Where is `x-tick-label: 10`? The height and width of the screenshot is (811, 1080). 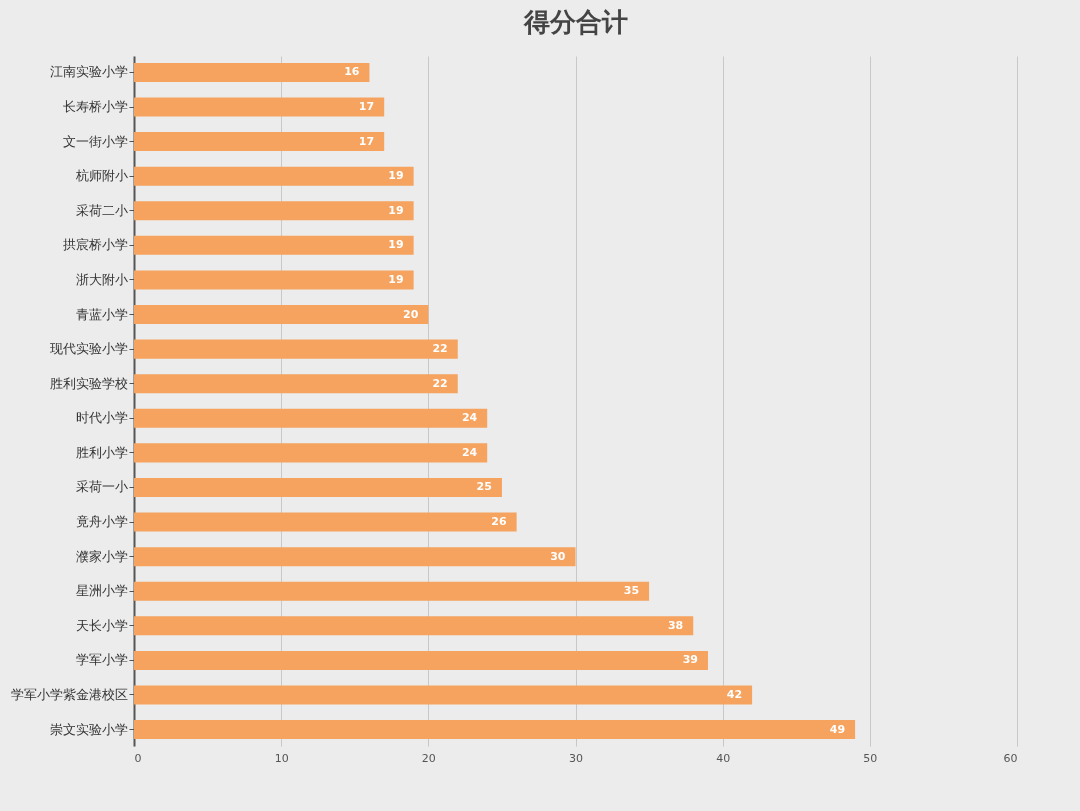
x-tick-label: 10 is located at coordinates (281, 758).